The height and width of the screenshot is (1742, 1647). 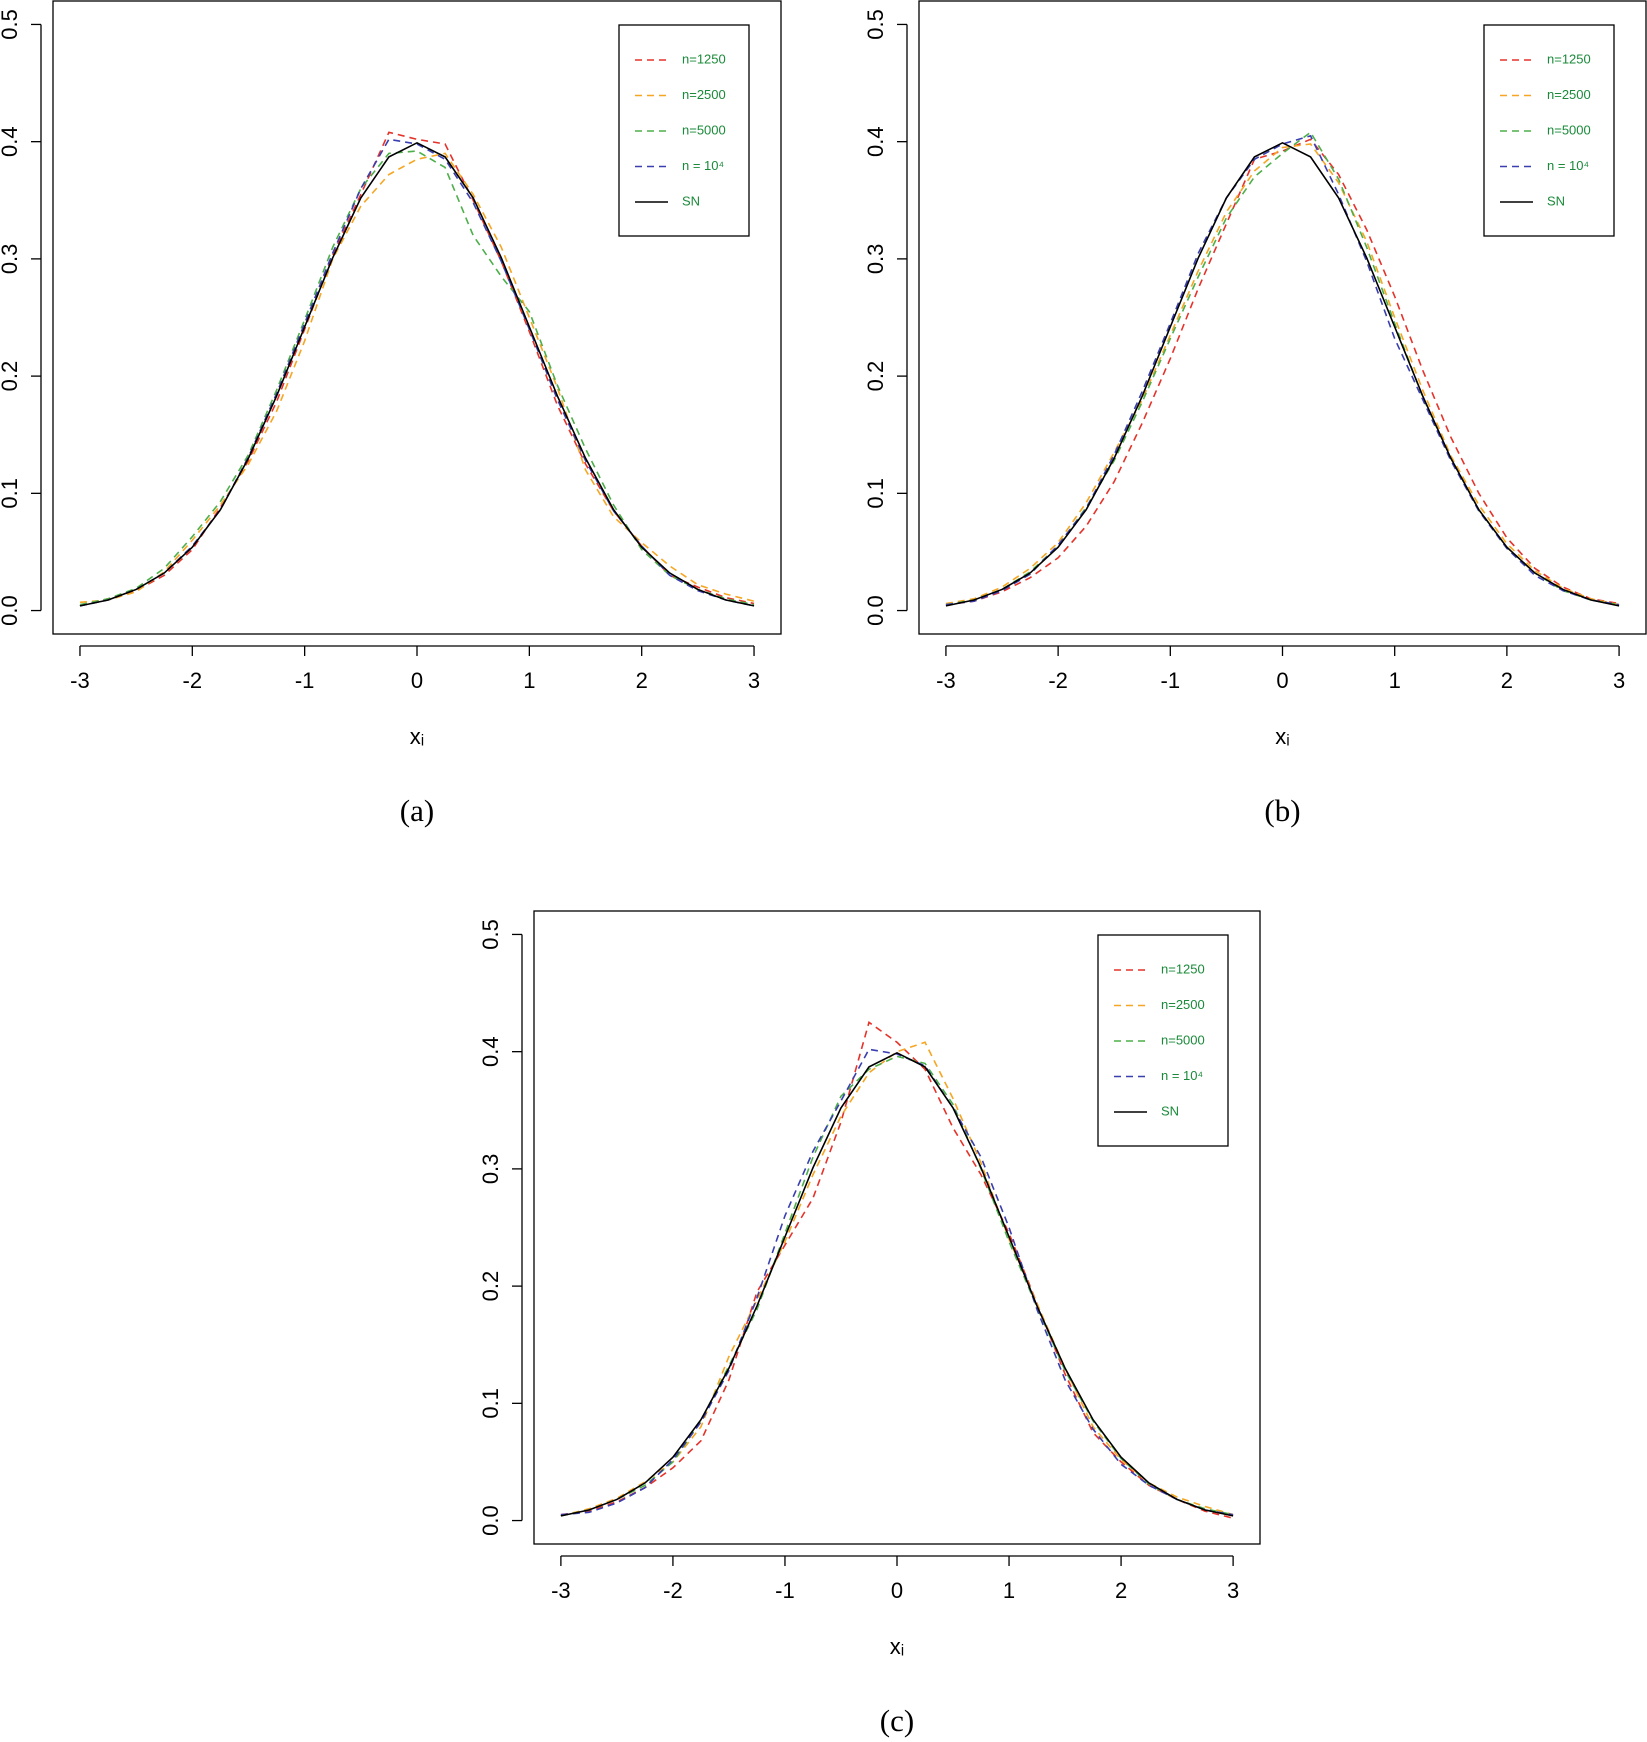 What do you see at coordinates (1282, 810) in the screenshot?
I see `caption: (b)` at bounding box center [1282, 810].